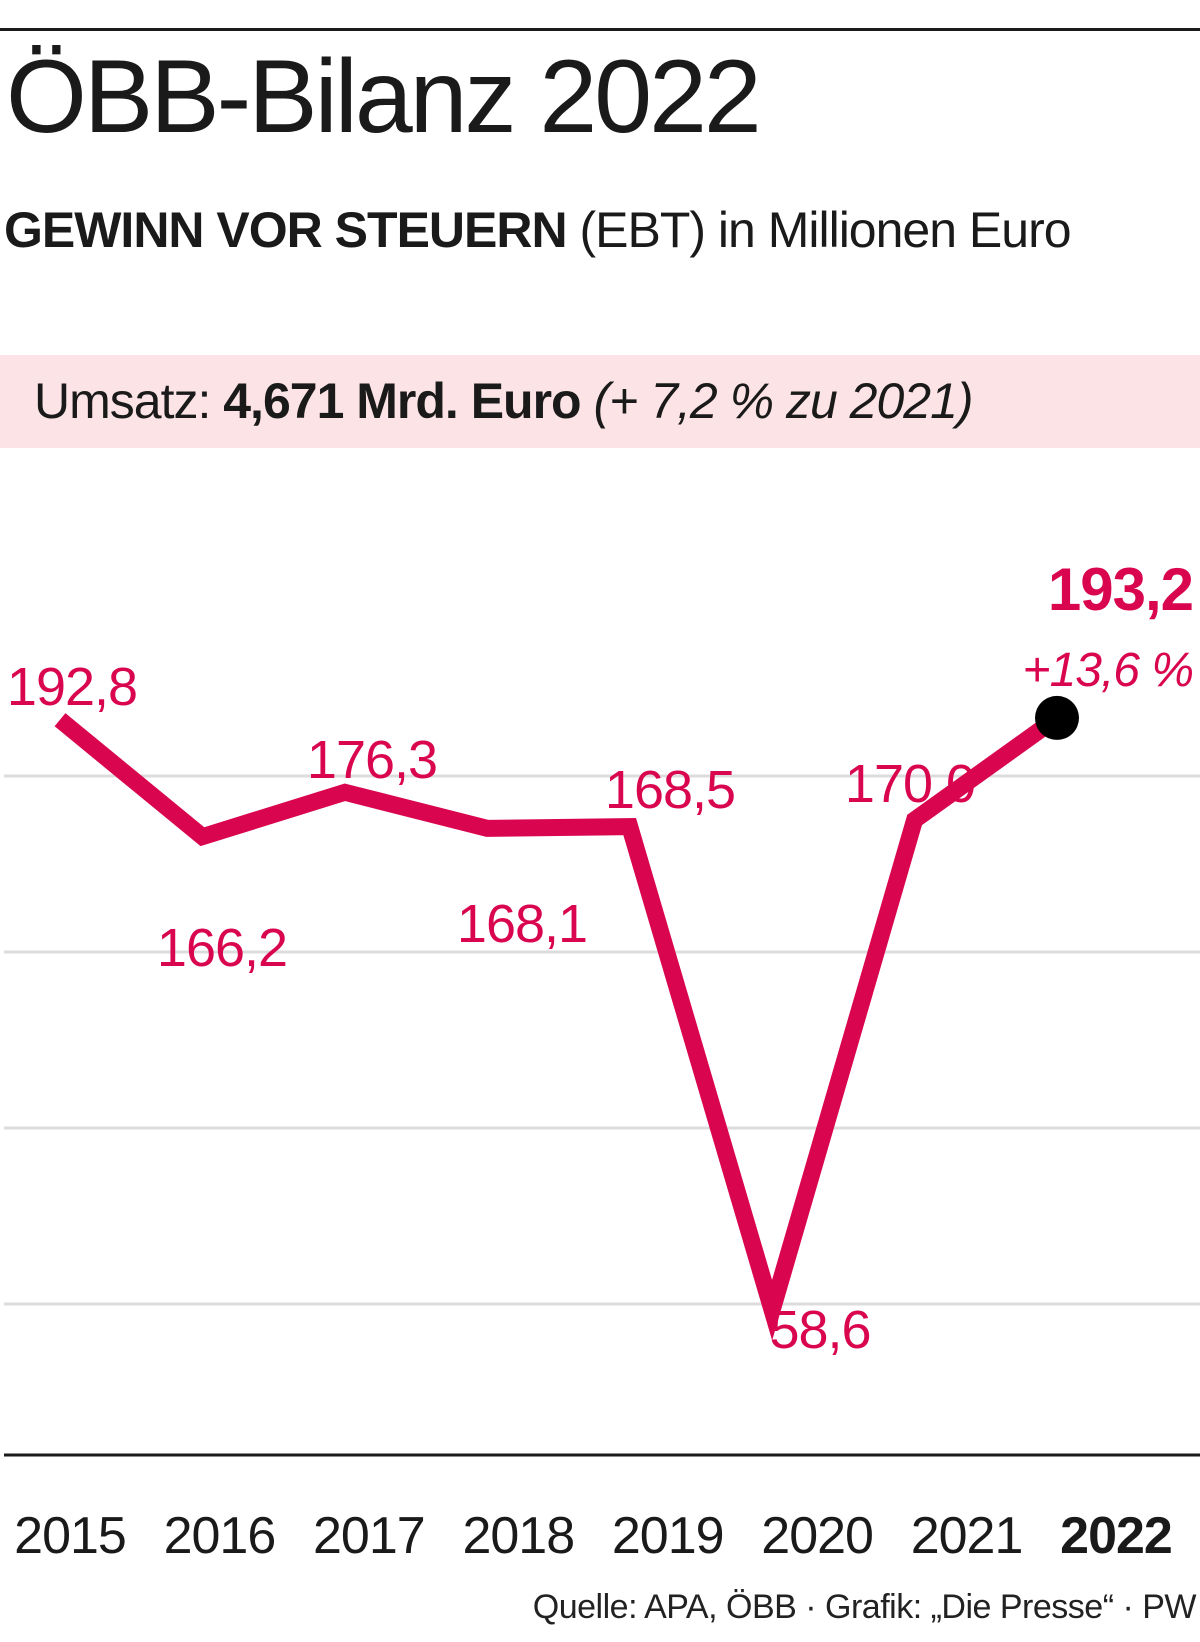 This screenshot has height=1642, width=1200. Describe the element at coordinates (518, 1536) in the screenshot. I see `x-tick-label: 2018` at that location.